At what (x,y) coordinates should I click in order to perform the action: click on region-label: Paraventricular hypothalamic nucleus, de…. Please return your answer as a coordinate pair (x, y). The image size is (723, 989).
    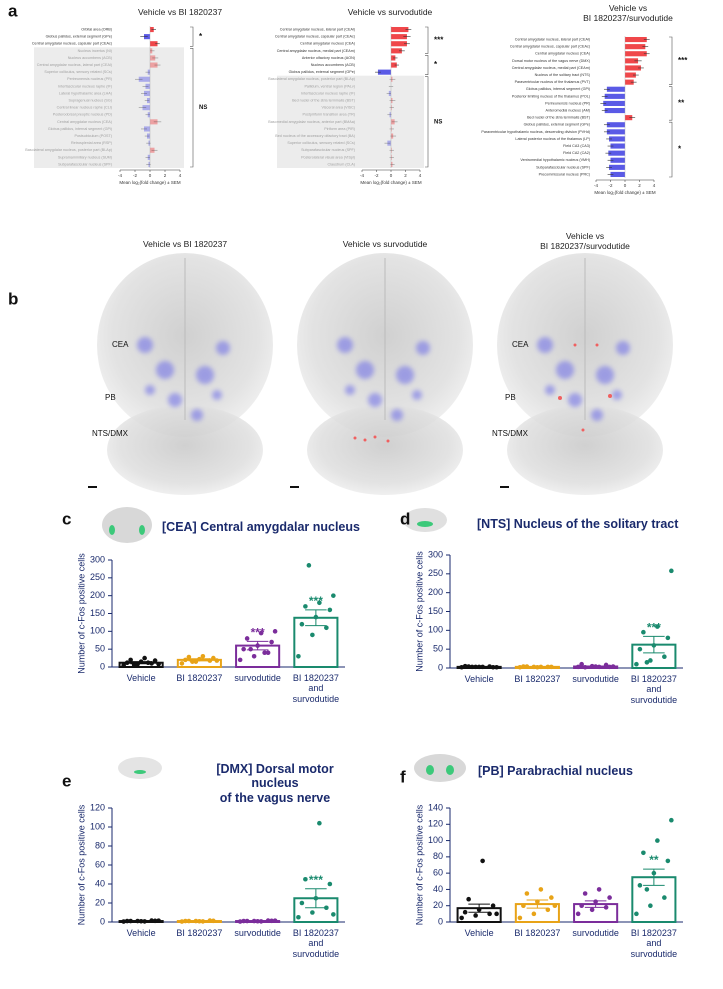
    Looking at the image, I should click on (535, 132).